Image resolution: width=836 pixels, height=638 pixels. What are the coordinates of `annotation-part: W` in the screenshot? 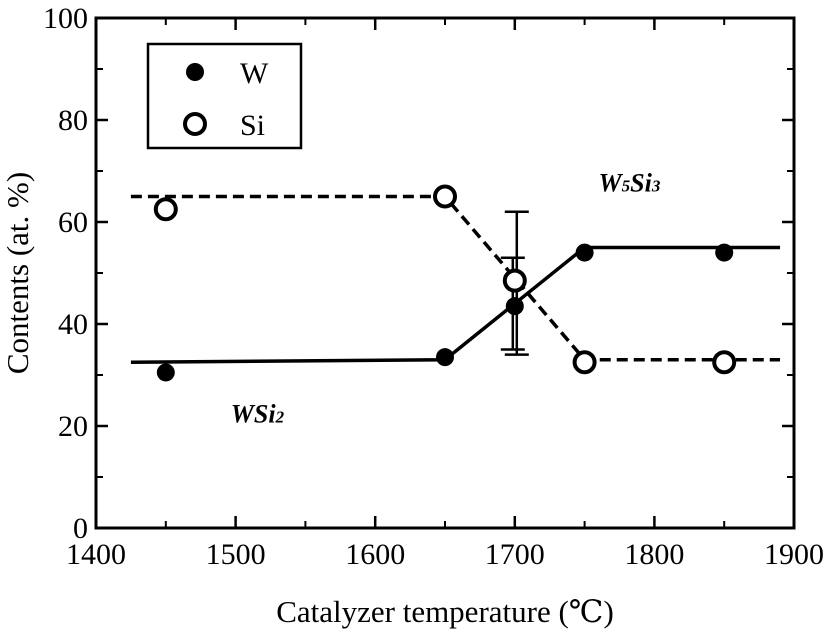 It's located at (611, 182).